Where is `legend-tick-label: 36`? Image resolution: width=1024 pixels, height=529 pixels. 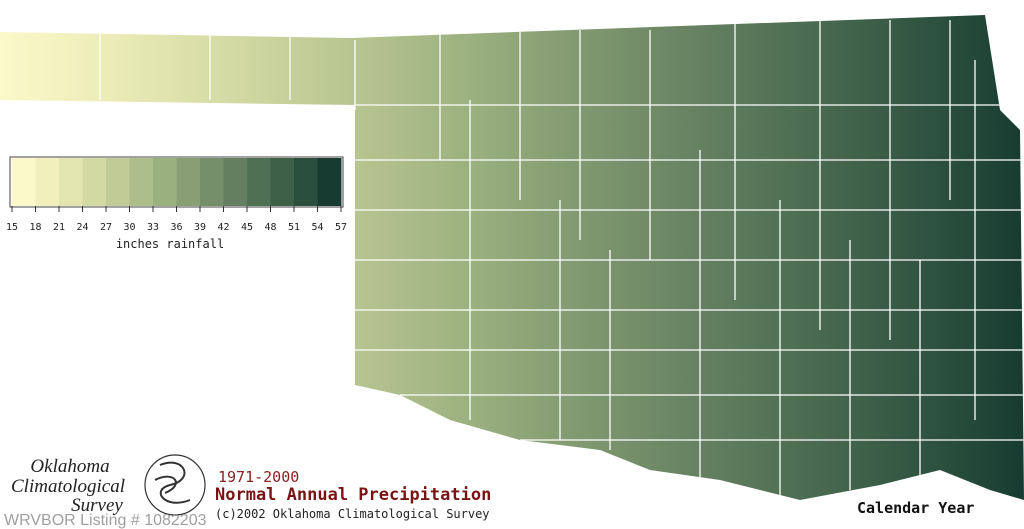
legend-tick-label: 36 is located at coordinates (176, 227).